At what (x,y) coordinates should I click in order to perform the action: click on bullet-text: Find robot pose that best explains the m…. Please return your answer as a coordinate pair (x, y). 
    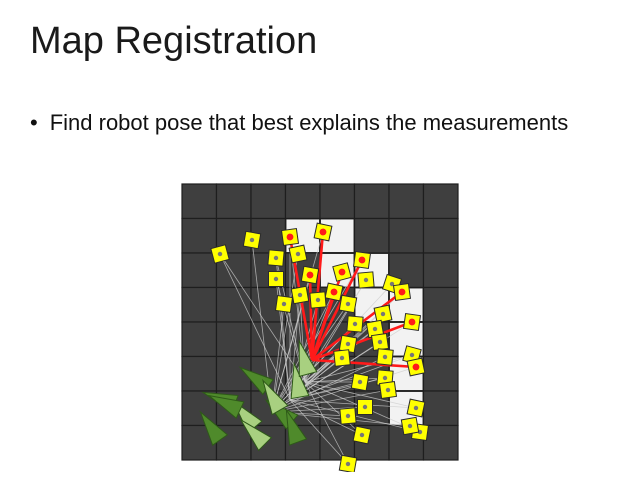
    Looking at the image, I should click on (309, 122).